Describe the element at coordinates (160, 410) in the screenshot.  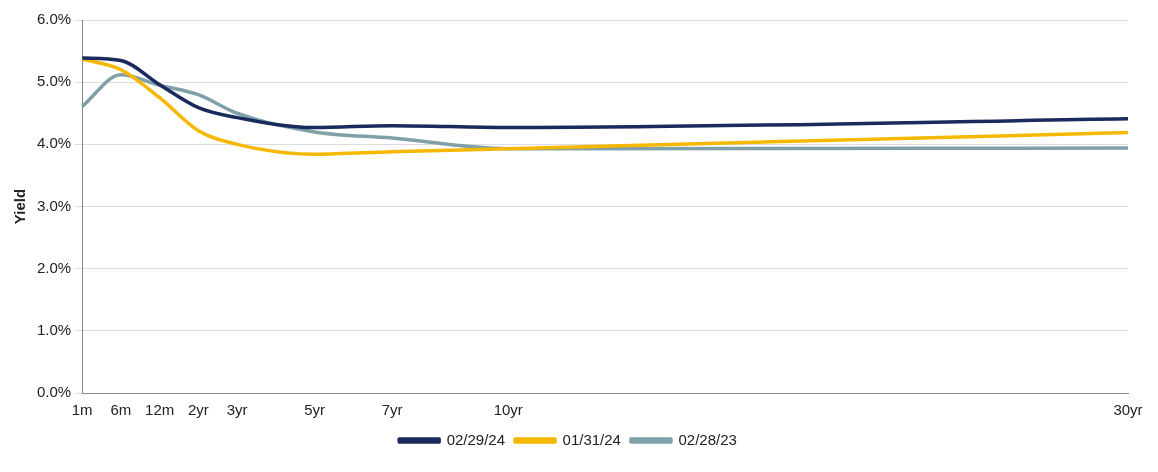
I see `x-tick-label: 12m` at that location.